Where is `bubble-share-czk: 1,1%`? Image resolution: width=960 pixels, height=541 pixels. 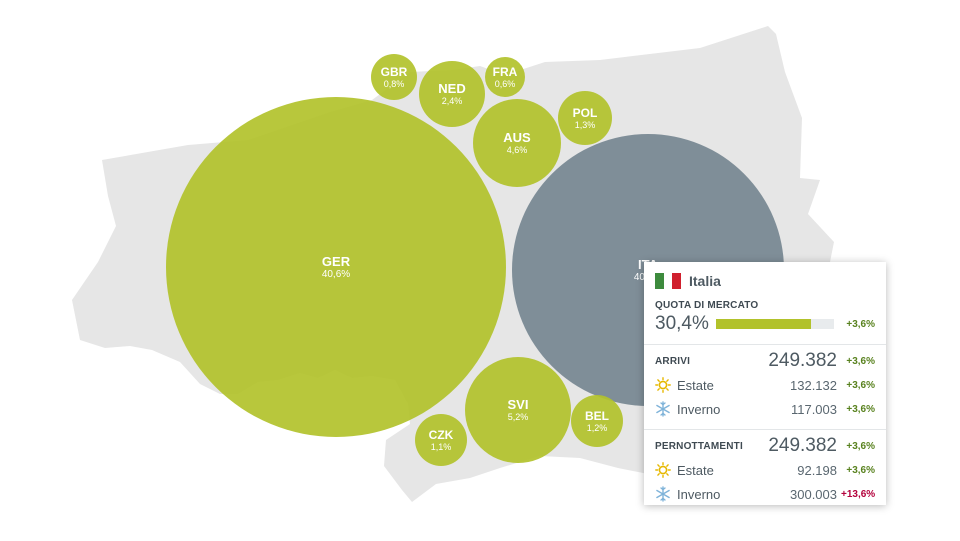 bubble-share-czk: 1,1% is located at coordinates (441, 447).